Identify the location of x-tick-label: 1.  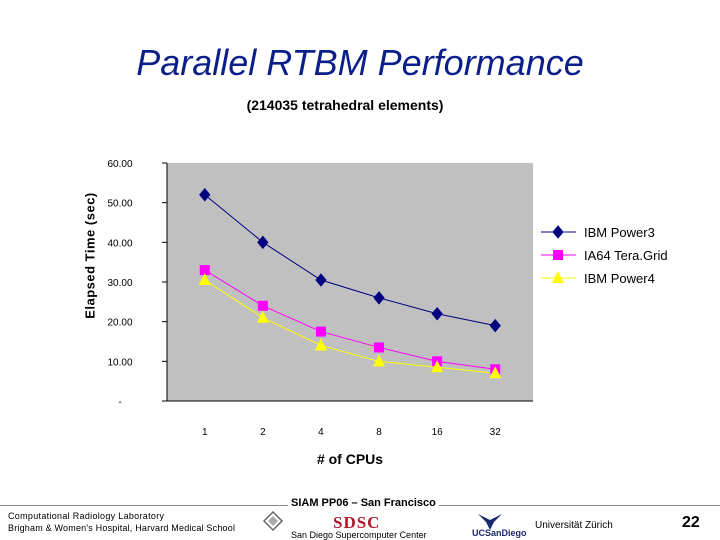
(205, 432).